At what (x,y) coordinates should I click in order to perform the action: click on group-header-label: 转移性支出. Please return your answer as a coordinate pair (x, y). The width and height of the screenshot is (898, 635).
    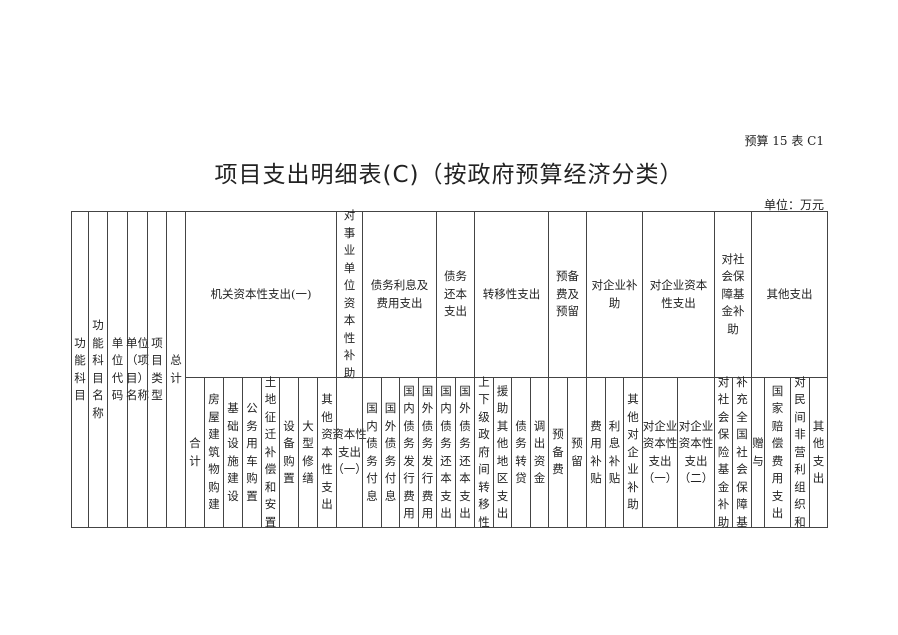
    Looking at the image, I should click on (511, 293).